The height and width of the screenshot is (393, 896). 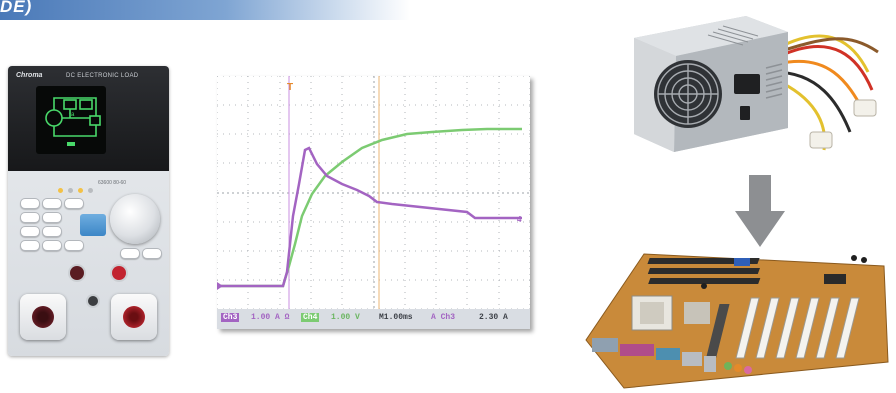 I want to click on instrument-brand: Chroma, so click(x=29, y=75).